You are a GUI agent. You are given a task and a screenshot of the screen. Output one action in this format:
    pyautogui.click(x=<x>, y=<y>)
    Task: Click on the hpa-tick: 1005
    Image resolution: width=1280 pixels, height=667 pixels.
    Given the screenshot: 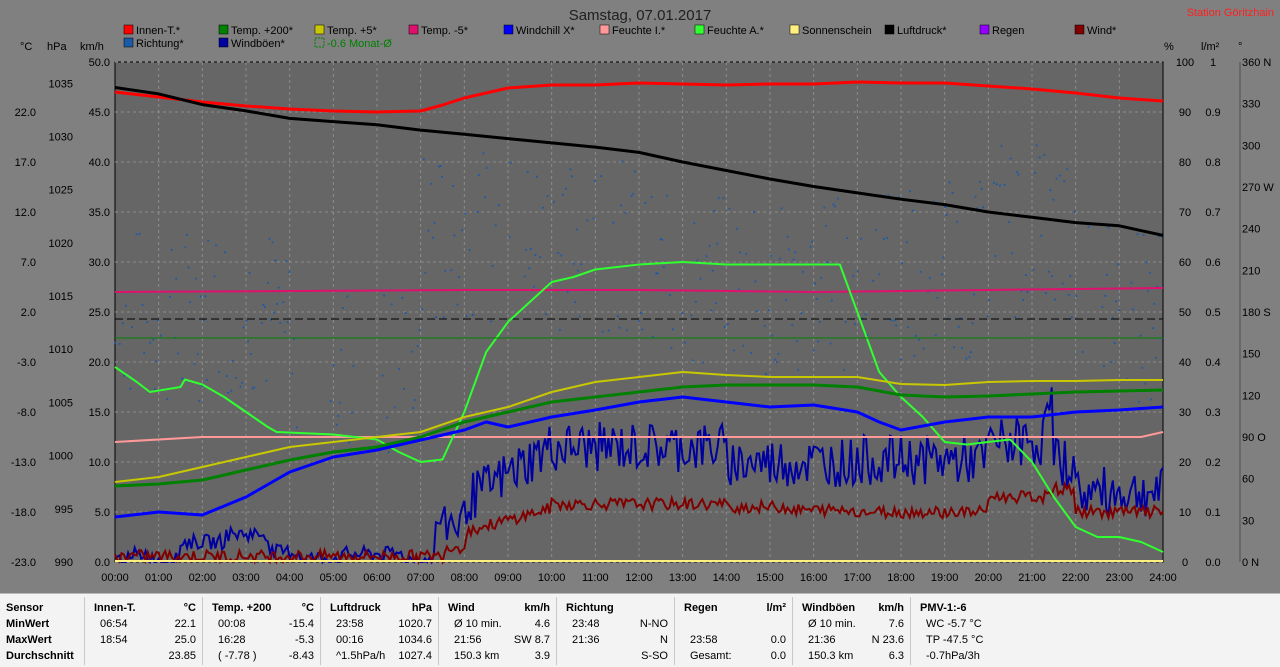 What is the action you would take?
    pyautogui.click(x=61, y=403)
    